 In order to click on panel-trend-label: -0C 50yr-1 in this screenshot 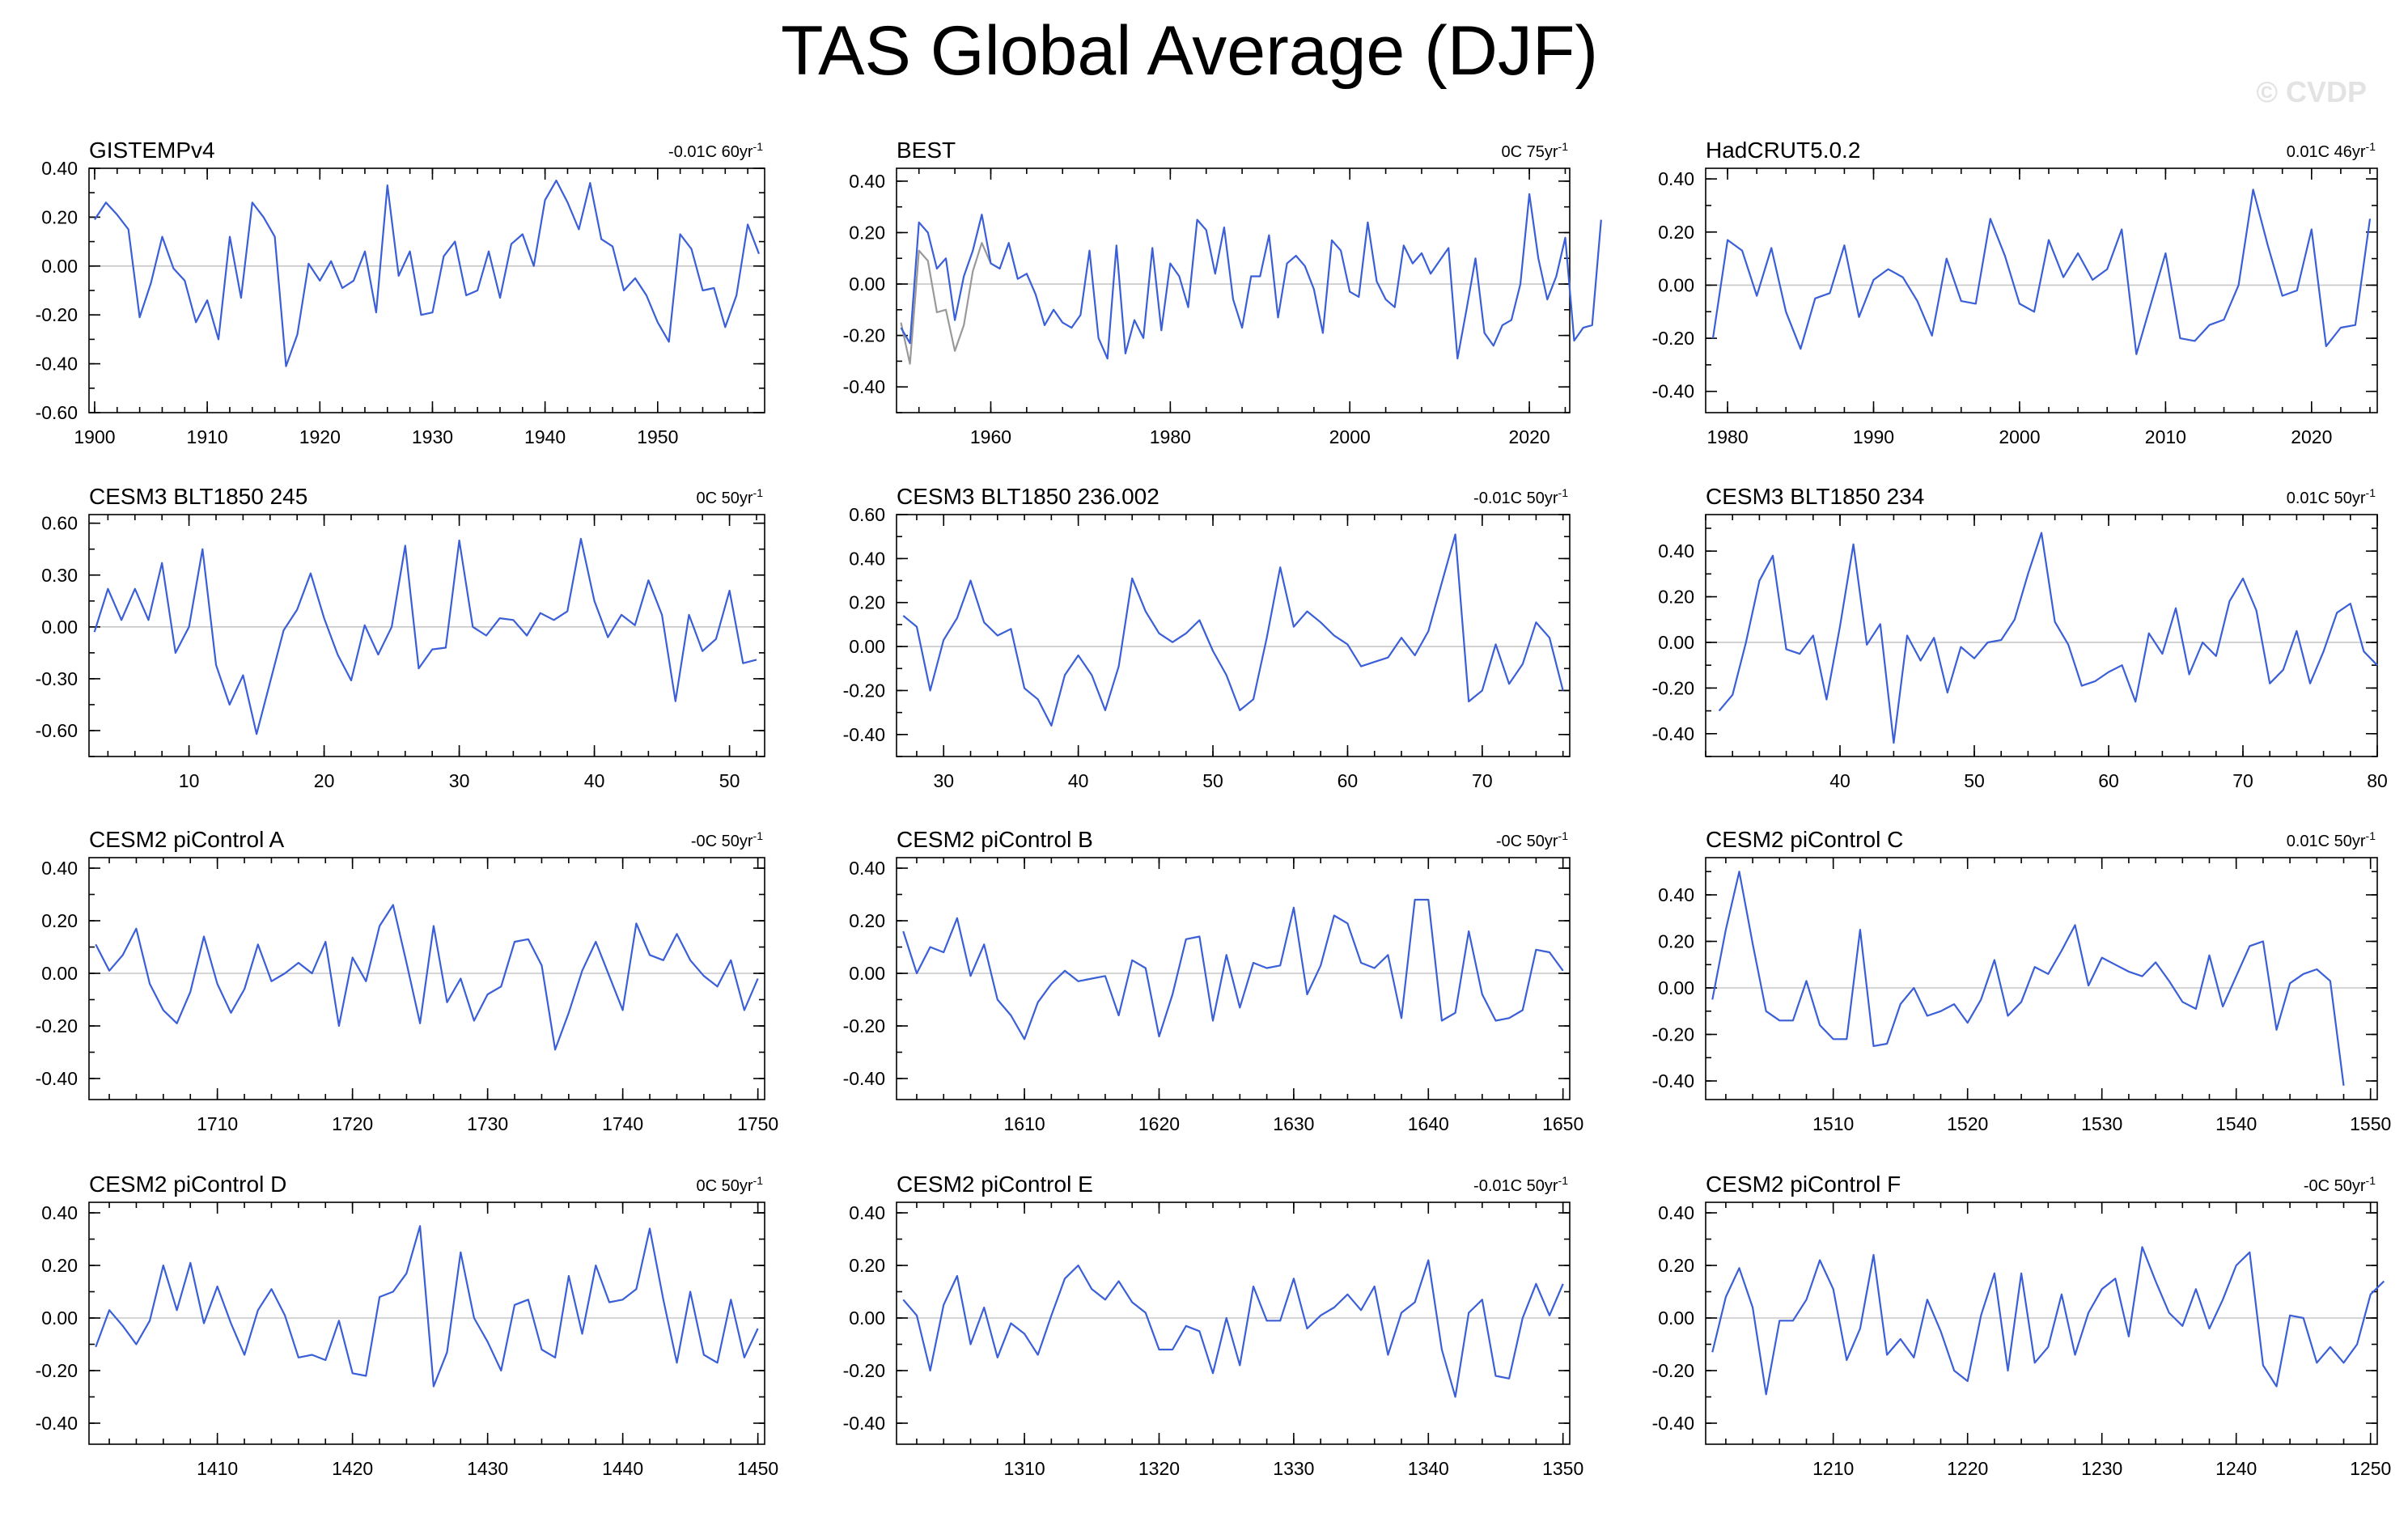, I will do `click(2340, 1184)`.